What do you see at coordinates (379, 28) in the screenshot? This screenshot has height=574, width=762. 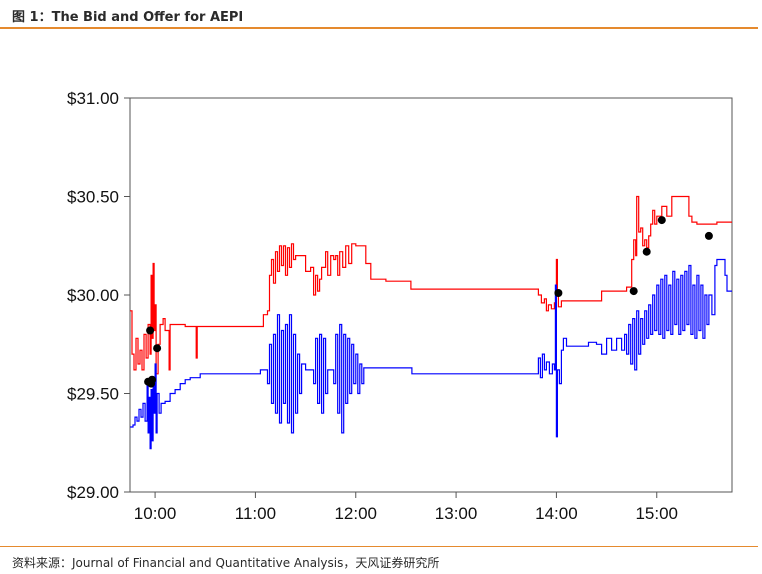 I see `title-divider` at bounding box center [379, 28].